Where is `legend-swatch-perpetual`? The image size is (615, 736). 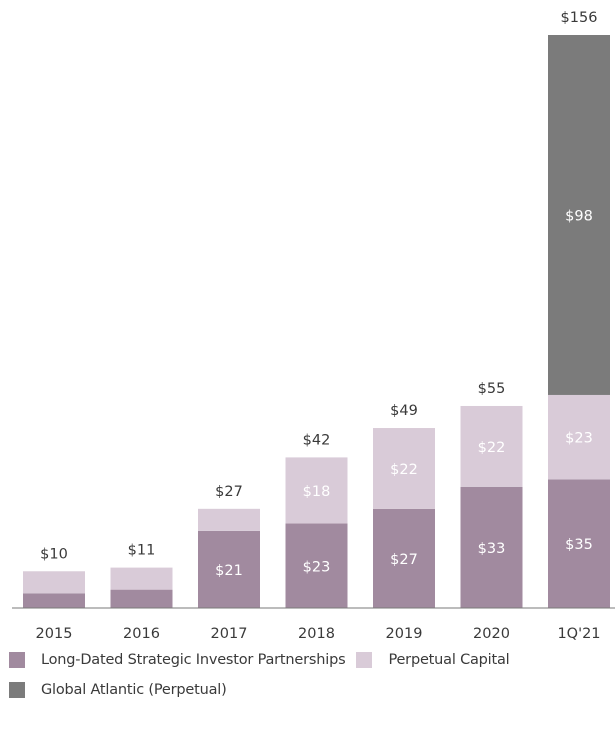
legend-swatch-perpetual is located at coordinates (364, 660).